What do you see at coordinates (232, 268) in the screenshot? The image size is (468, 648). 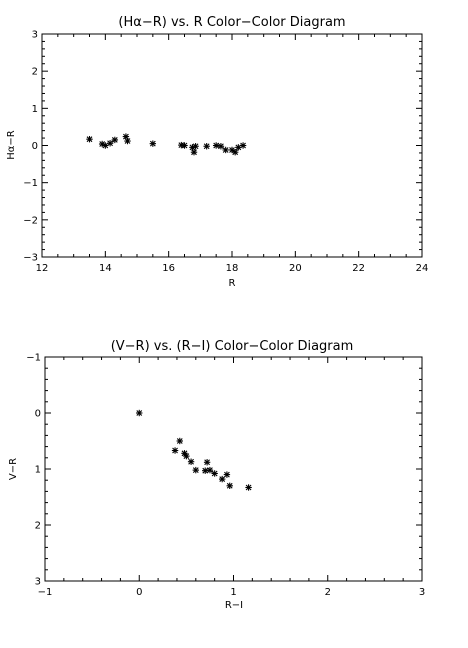 I see `x-tick-label: 18` at bounding box center [232, 268].